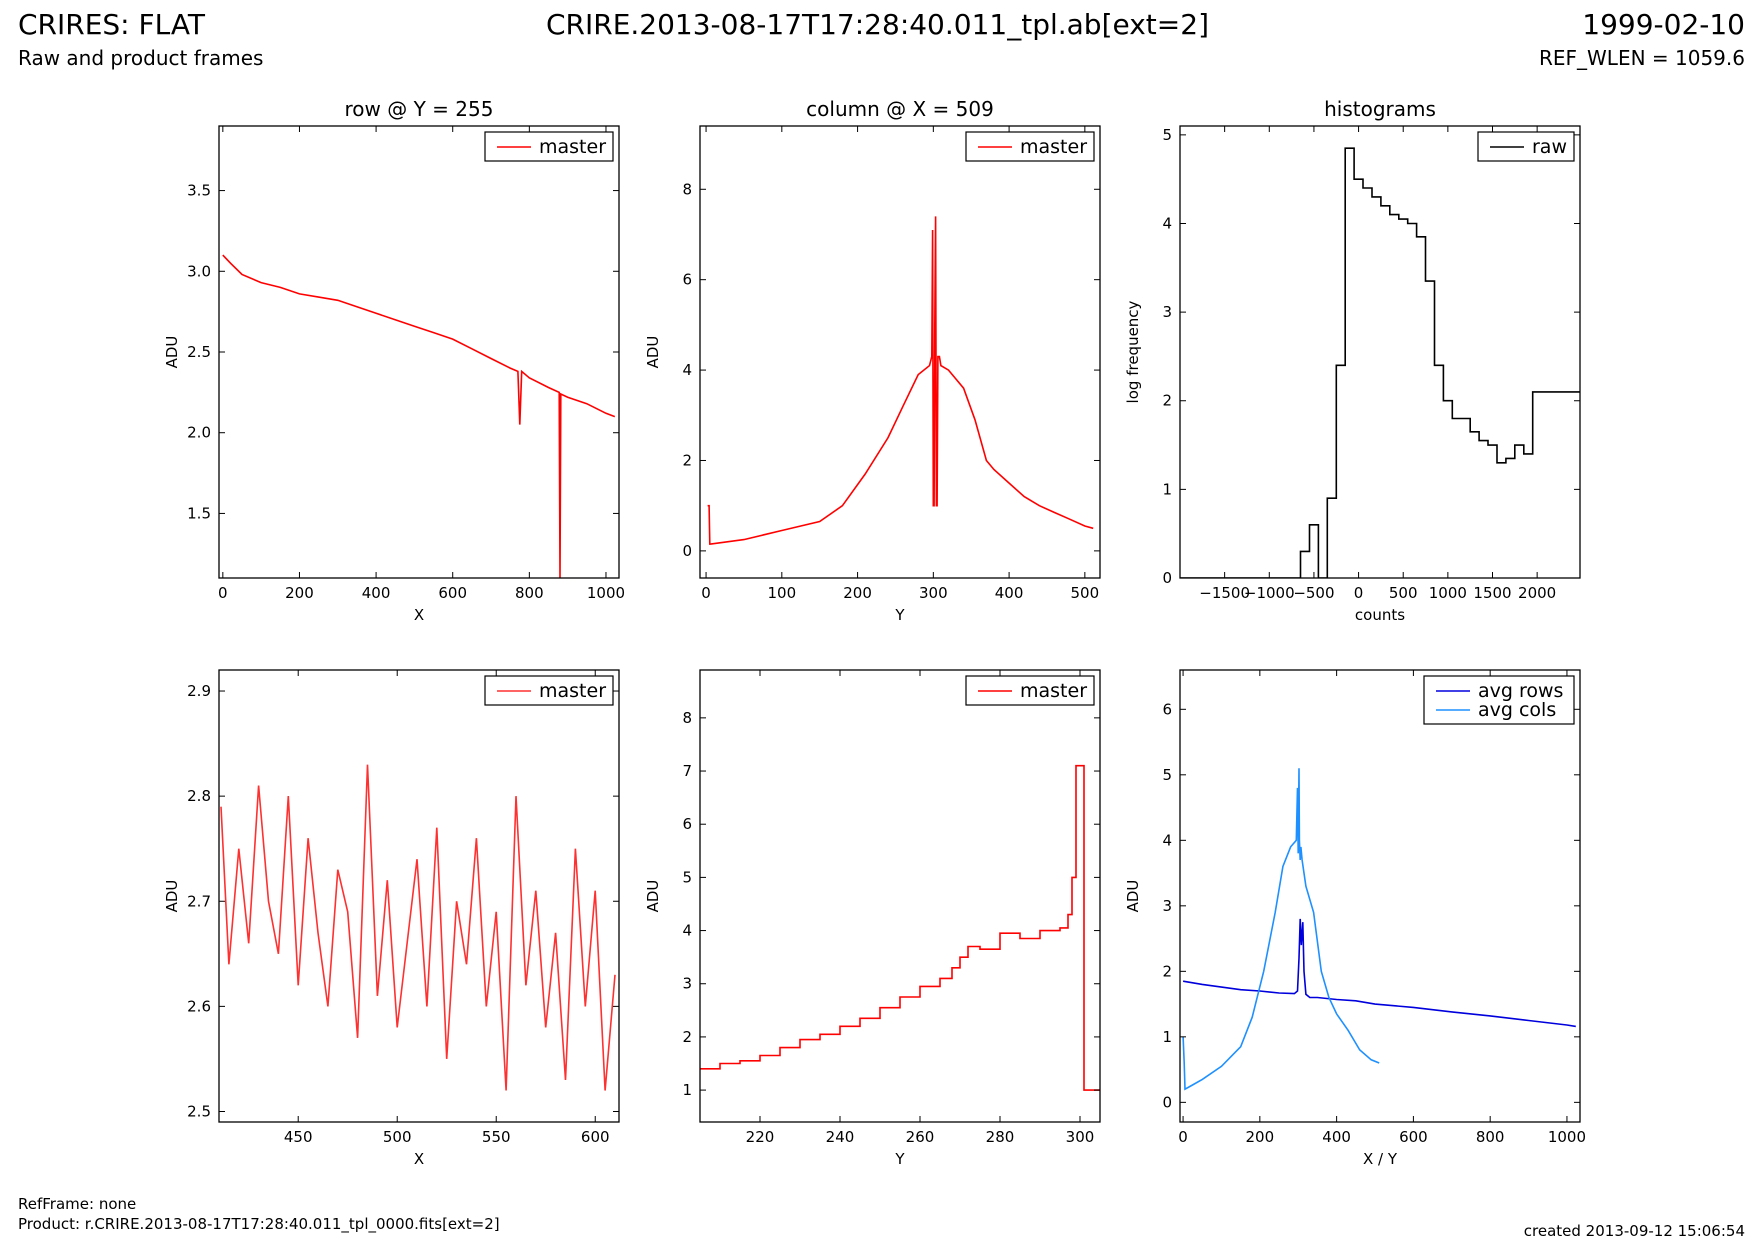  I want to click on chart-col-zoom: 220 240 260 280 300 1 2 3 4 5 6 7 8 Y ADU master, so click(872, 918).